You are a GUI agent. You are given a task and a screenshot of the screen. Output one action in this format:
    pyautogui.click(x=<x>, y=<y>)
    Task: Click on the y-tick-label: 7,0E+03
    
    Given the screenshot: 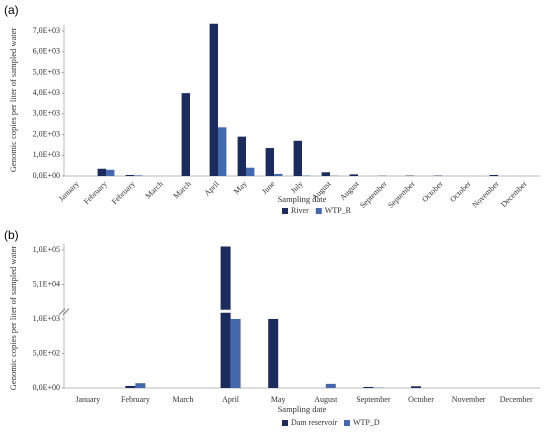 What is the action you would take?
    pyautogui.click(x=46, y=30)
    